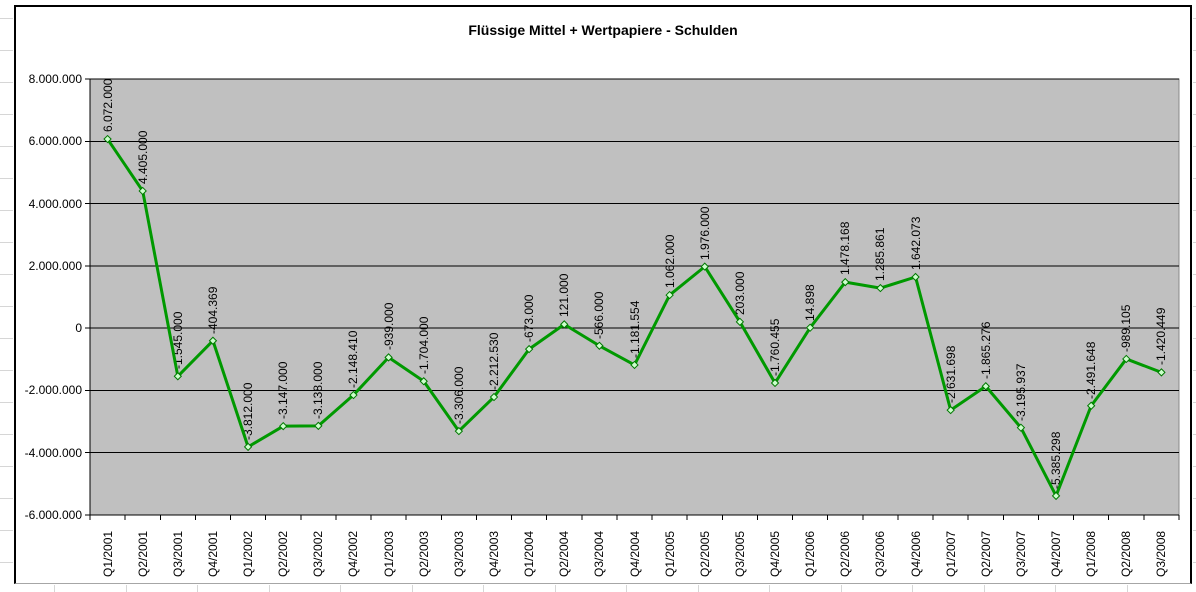 The height and width of the screenshot is (592, 1196). What do you see at coordinates (915, 553) in the screenshot?
I see `x-axis-category-label: Q4/2006` at bounding box center [915, 553].